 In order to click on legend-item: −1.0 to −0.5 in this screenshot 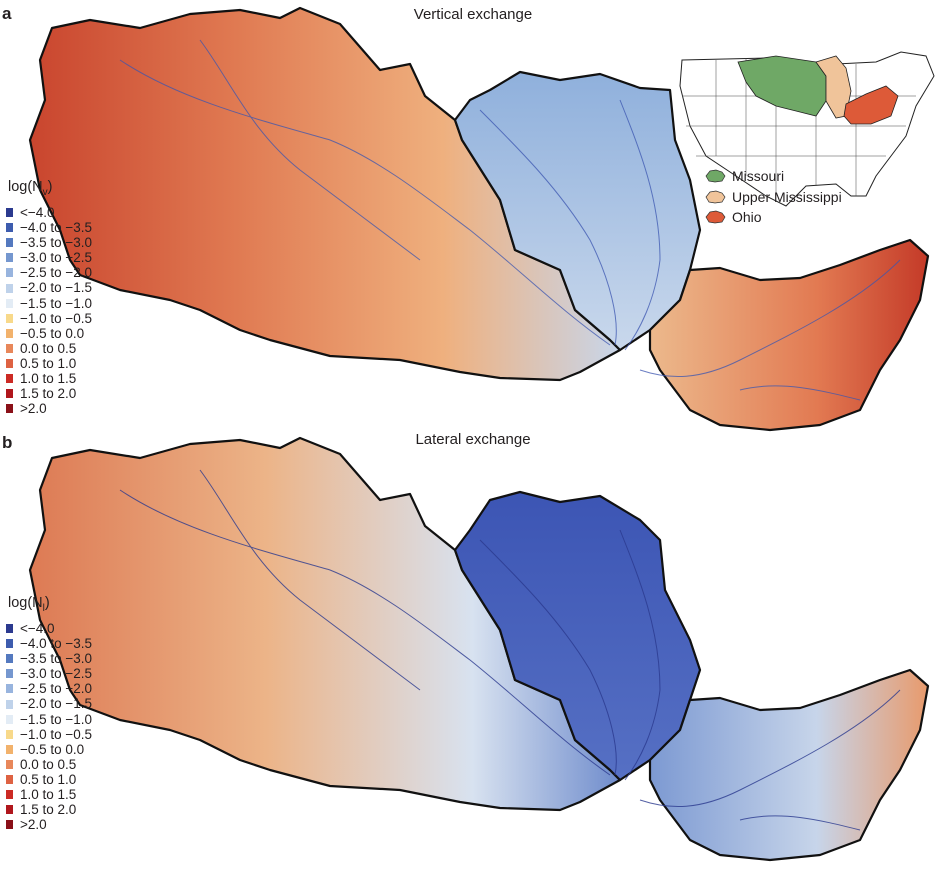, I will do `click(49, 318)`.